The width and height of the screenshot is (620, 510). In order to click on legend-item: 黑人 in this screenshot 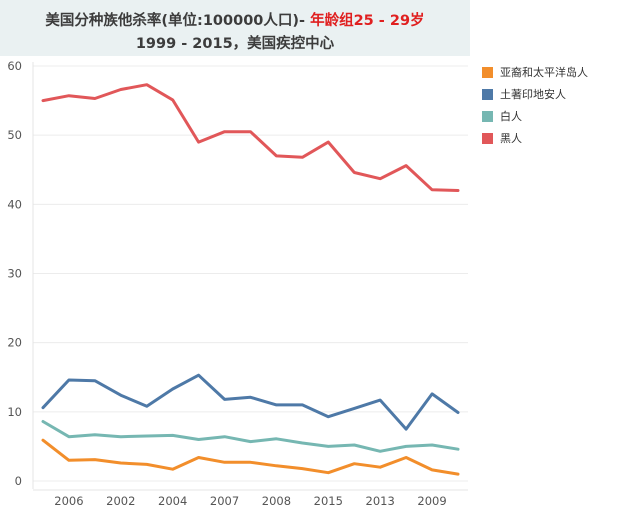, I will do `click(535, 138)`.